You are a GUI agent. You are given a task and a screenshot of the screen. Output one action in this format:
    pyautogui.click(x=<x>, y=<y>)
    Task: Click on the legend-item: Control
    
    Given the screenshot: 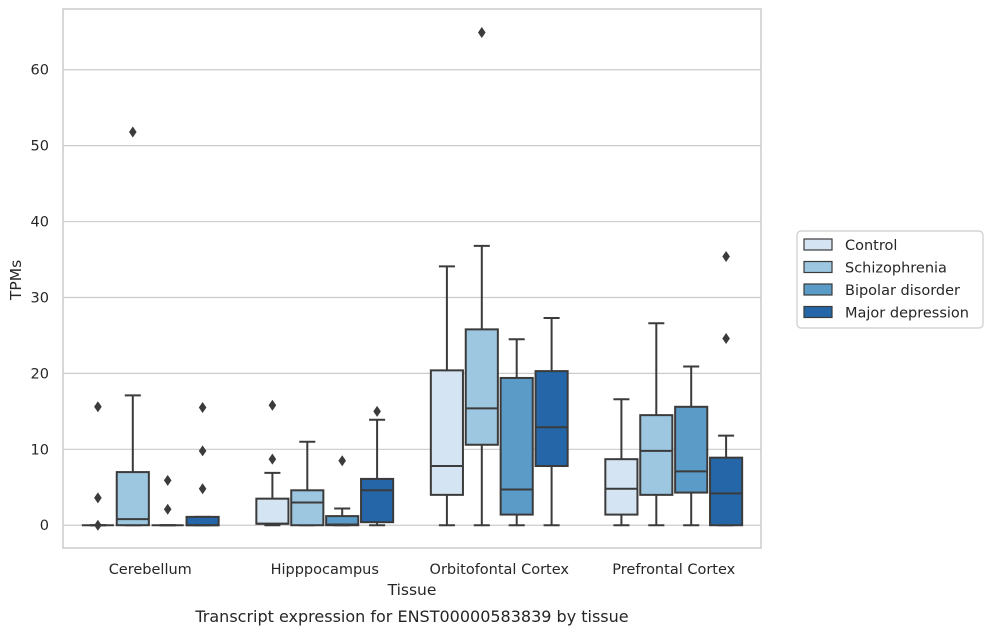 What is the action you would take?
    pyautogui.click(x=850, y=246)
    